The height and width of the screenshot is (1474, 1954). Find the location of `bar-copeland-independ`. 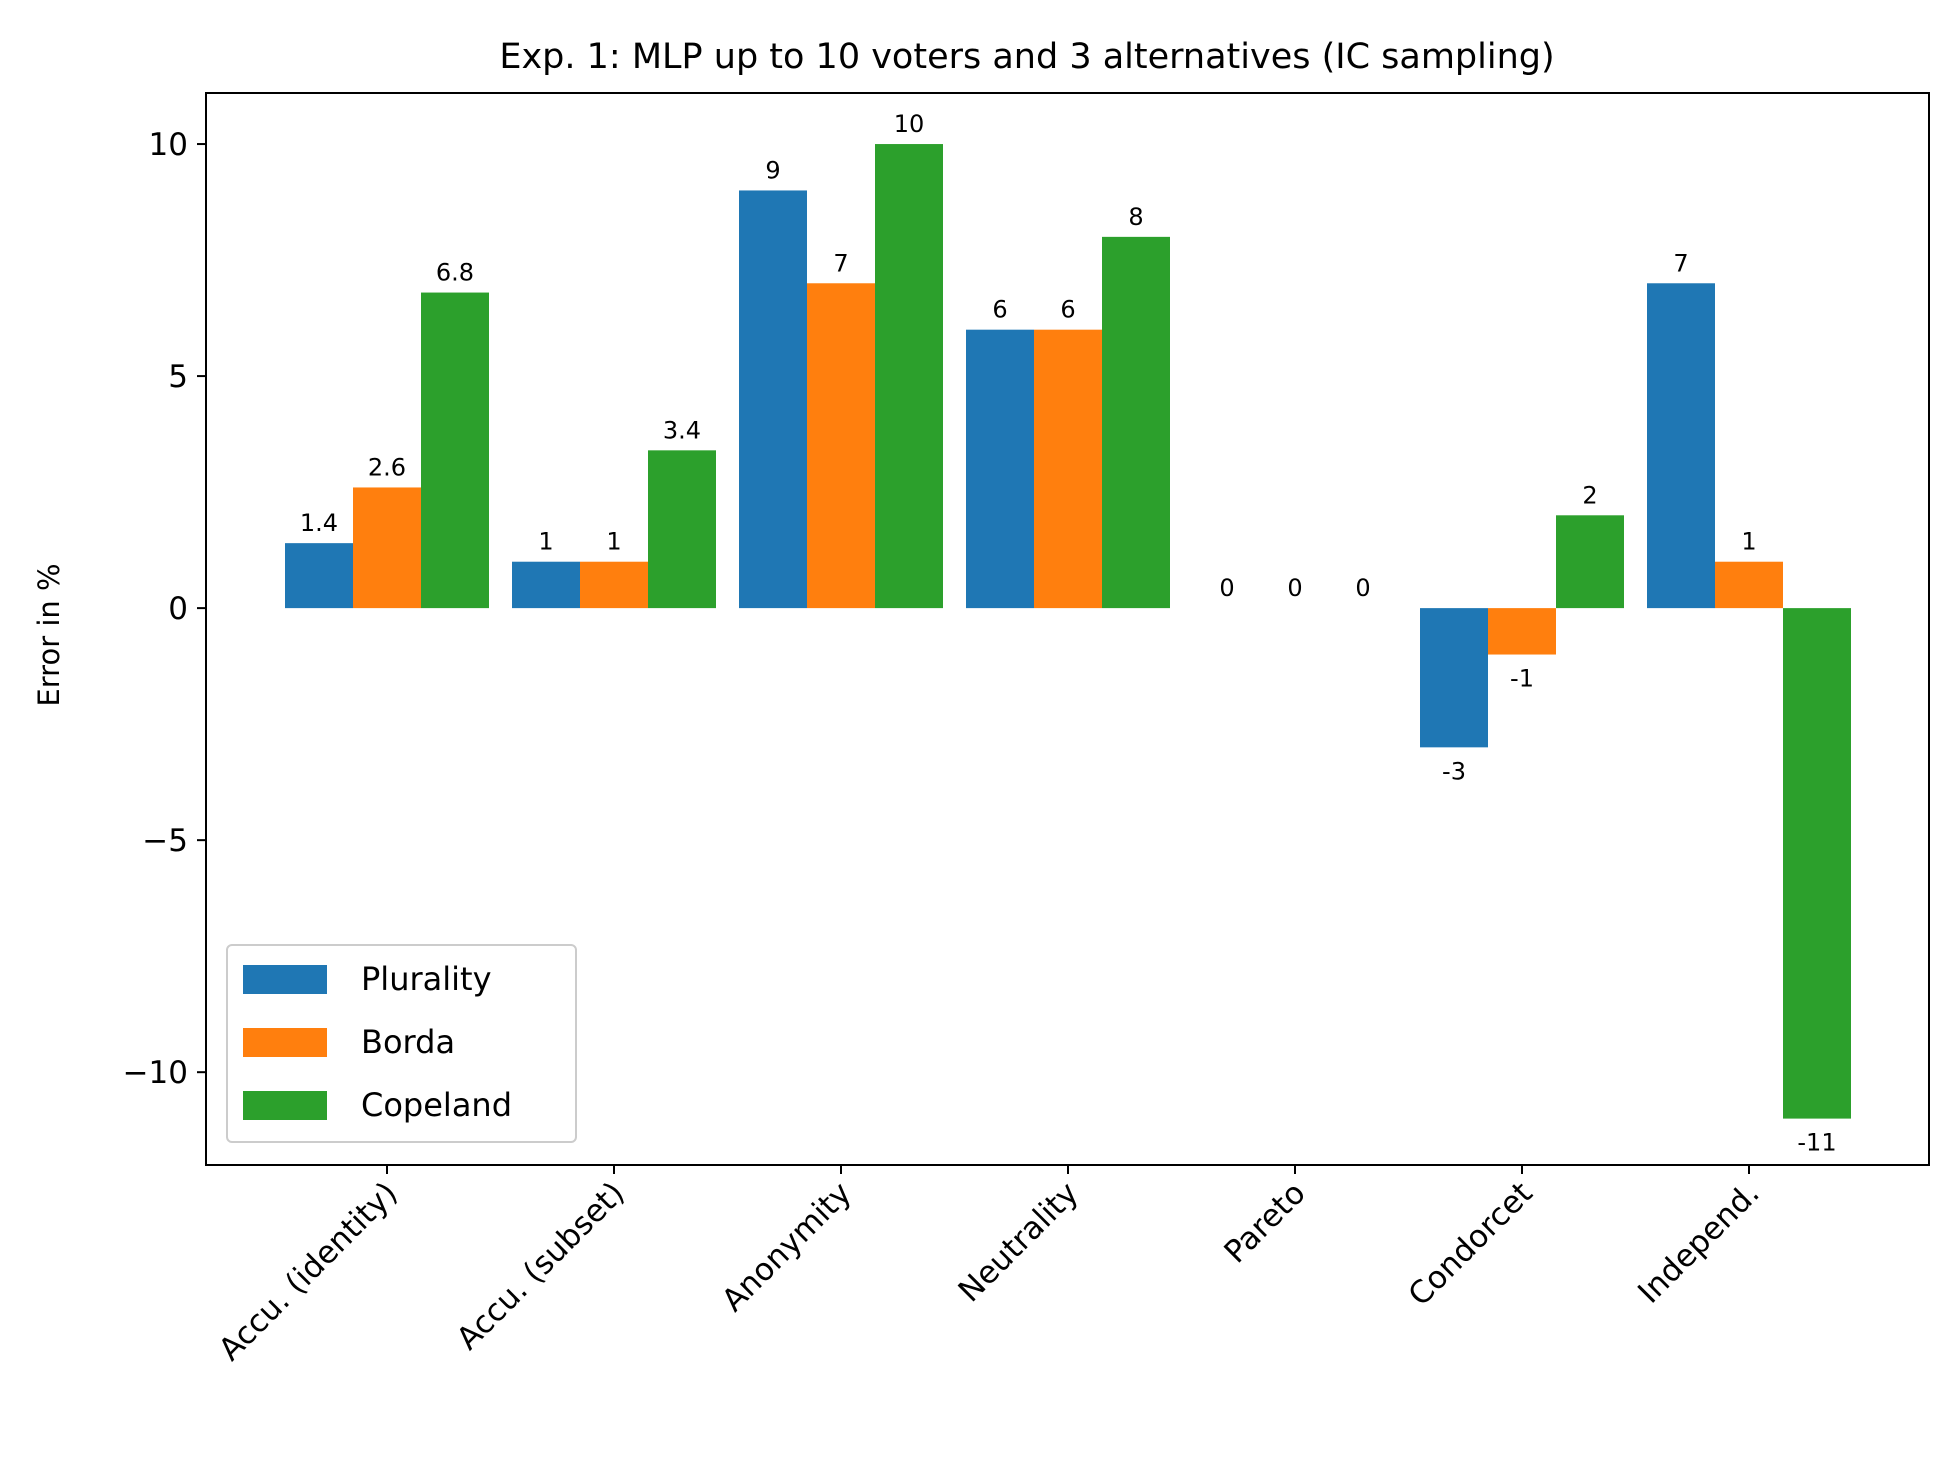

bar-copeland-independ is located at coordinates (1817, 863).